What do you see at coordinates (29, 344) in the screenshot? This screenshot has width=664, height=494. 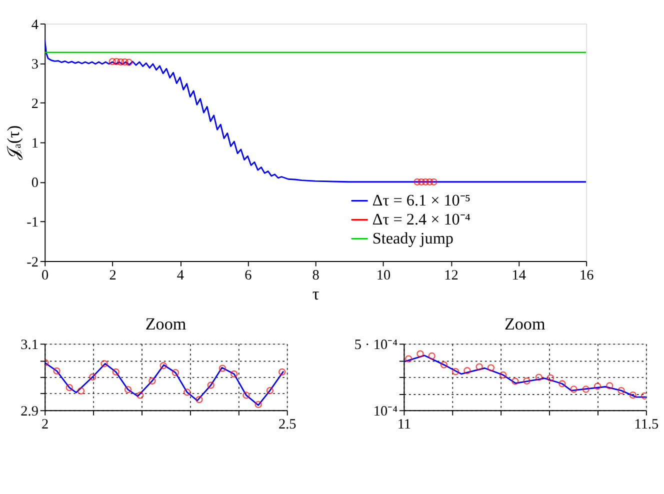 I see `y-tick-label: 3.1` at bounding box center [29, 344].